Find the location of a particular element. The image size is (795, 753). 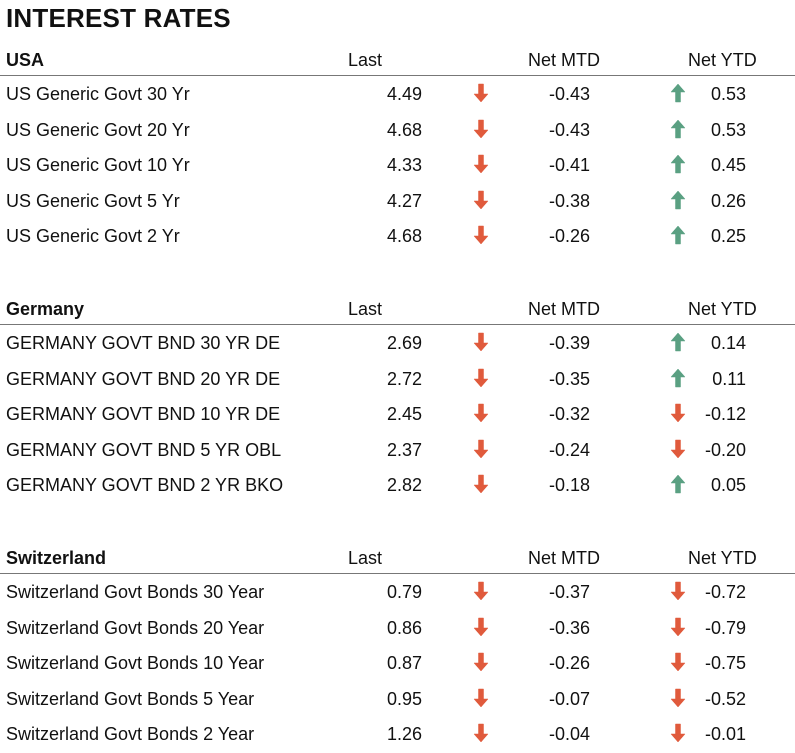

net-mtd-value: -0.36 is located at coordinates (569, 627).